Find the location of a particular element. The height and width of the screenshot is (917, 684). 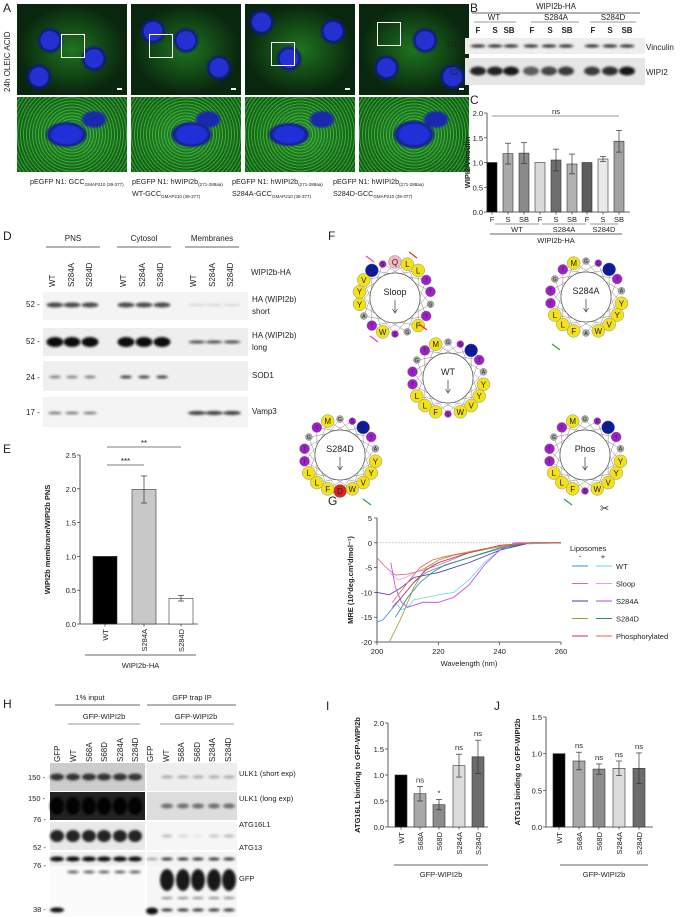

y-axis-label: ATG16L1 binding to GFP-WIPI2b is located at coordinates (357, 775).